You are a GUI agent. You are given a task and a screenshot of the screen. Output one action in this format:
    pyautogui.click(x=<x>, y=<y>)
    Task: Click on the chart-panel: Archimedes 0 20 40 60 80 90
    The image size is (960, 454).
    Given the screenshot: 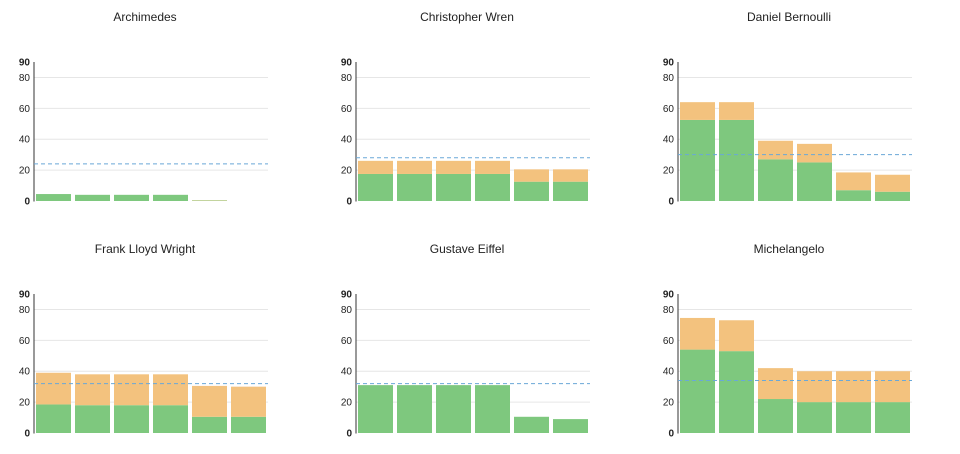 What is the action you would take?
    pyautogui.click(x=145, y=107)
    